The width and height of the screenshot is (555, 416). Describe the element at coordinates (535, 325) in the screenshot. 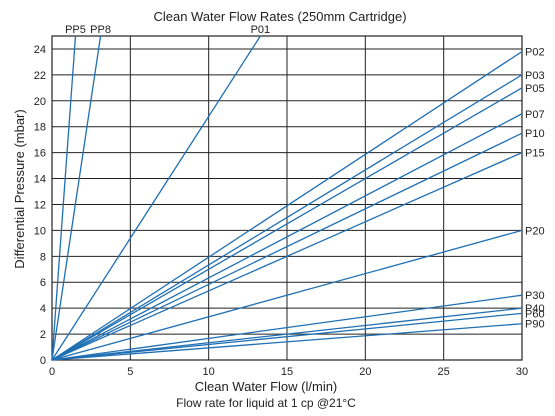

I see `series-label-p90: P90` at that location.